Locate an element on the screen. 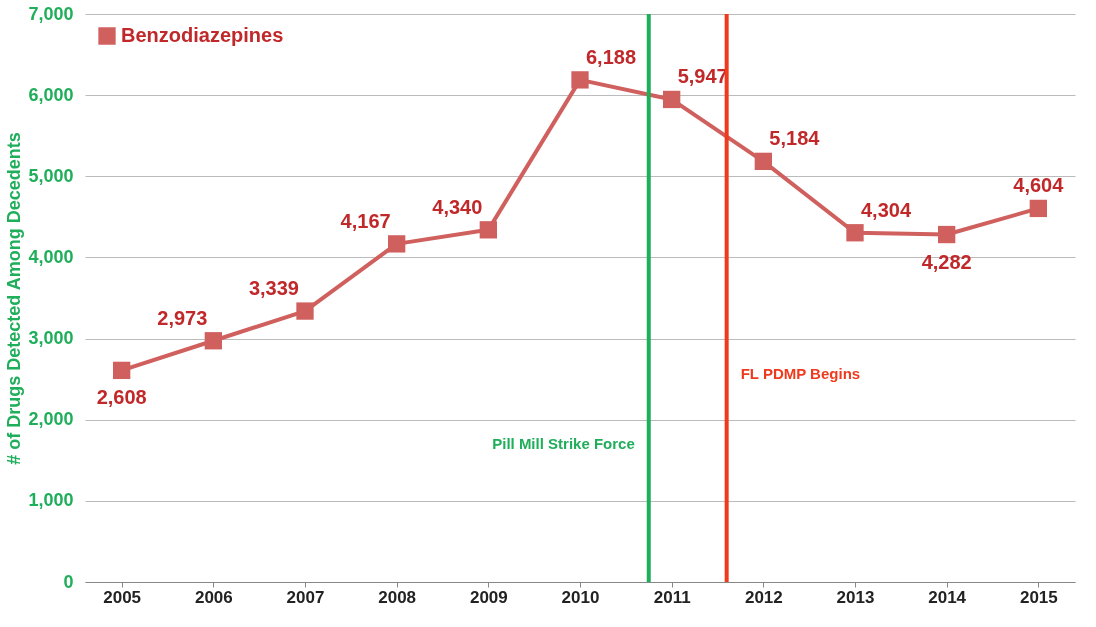 This screenshot has height=627, width=1096. y-tick-label: 1,000 is located at coordinates (51, 500).